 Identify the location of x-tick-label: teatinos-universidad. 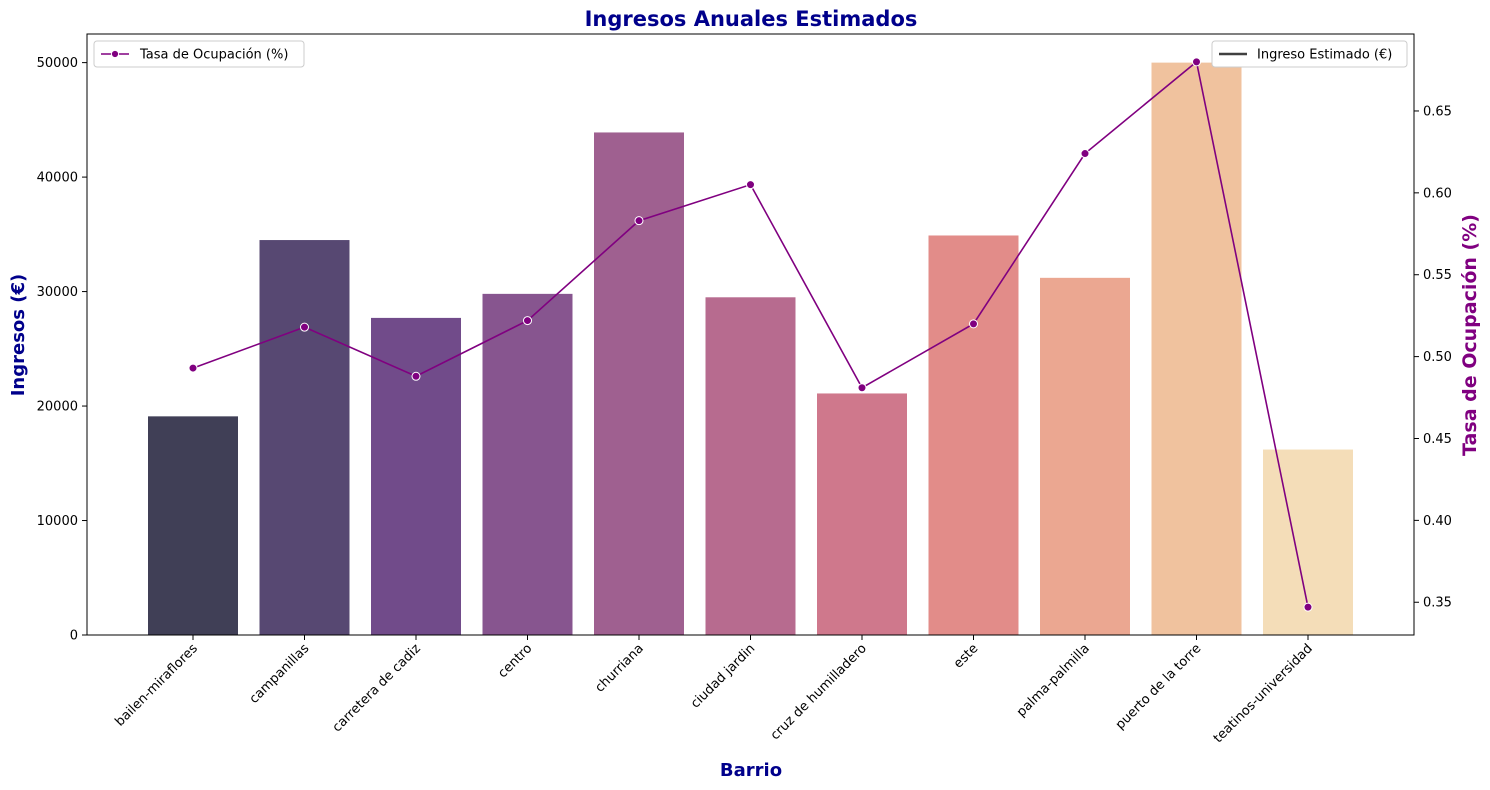
(1263, 693).